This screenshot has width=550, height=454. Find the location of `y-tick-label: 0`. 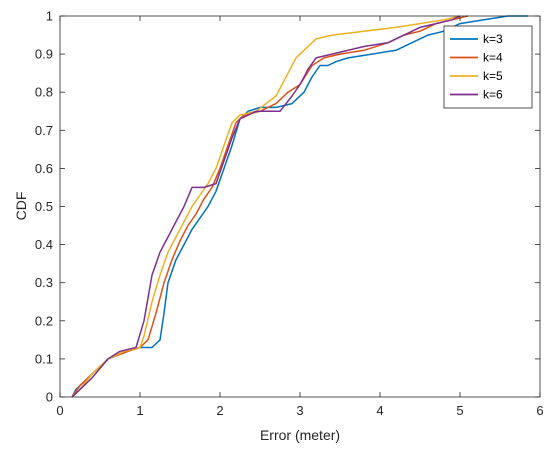

y-tick-label: 0 is located at coordinates (49, 397).